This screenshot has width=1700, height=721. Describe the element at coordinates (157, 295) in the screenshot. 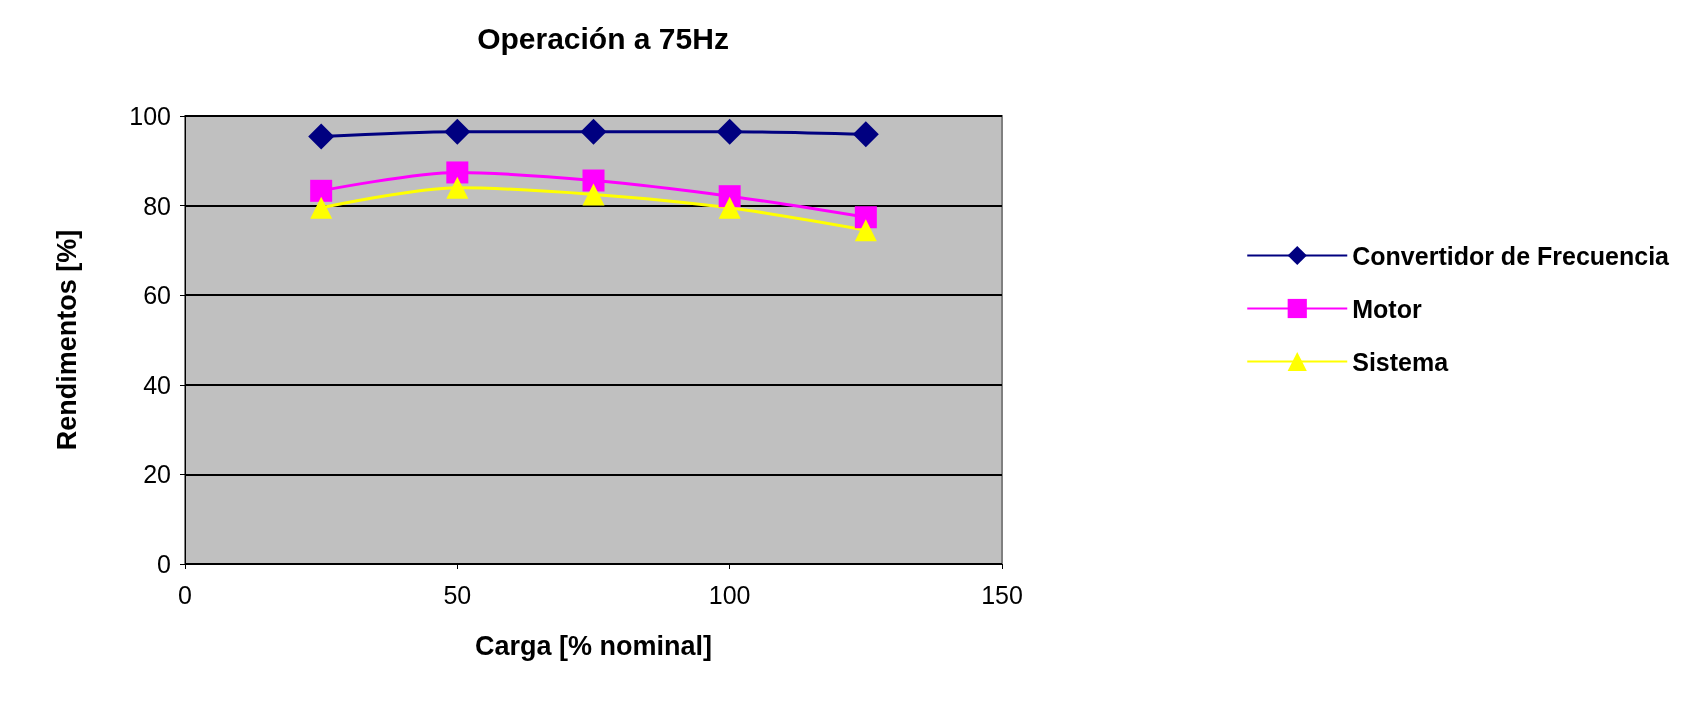

I see `y-tick-label: 60` at that location.